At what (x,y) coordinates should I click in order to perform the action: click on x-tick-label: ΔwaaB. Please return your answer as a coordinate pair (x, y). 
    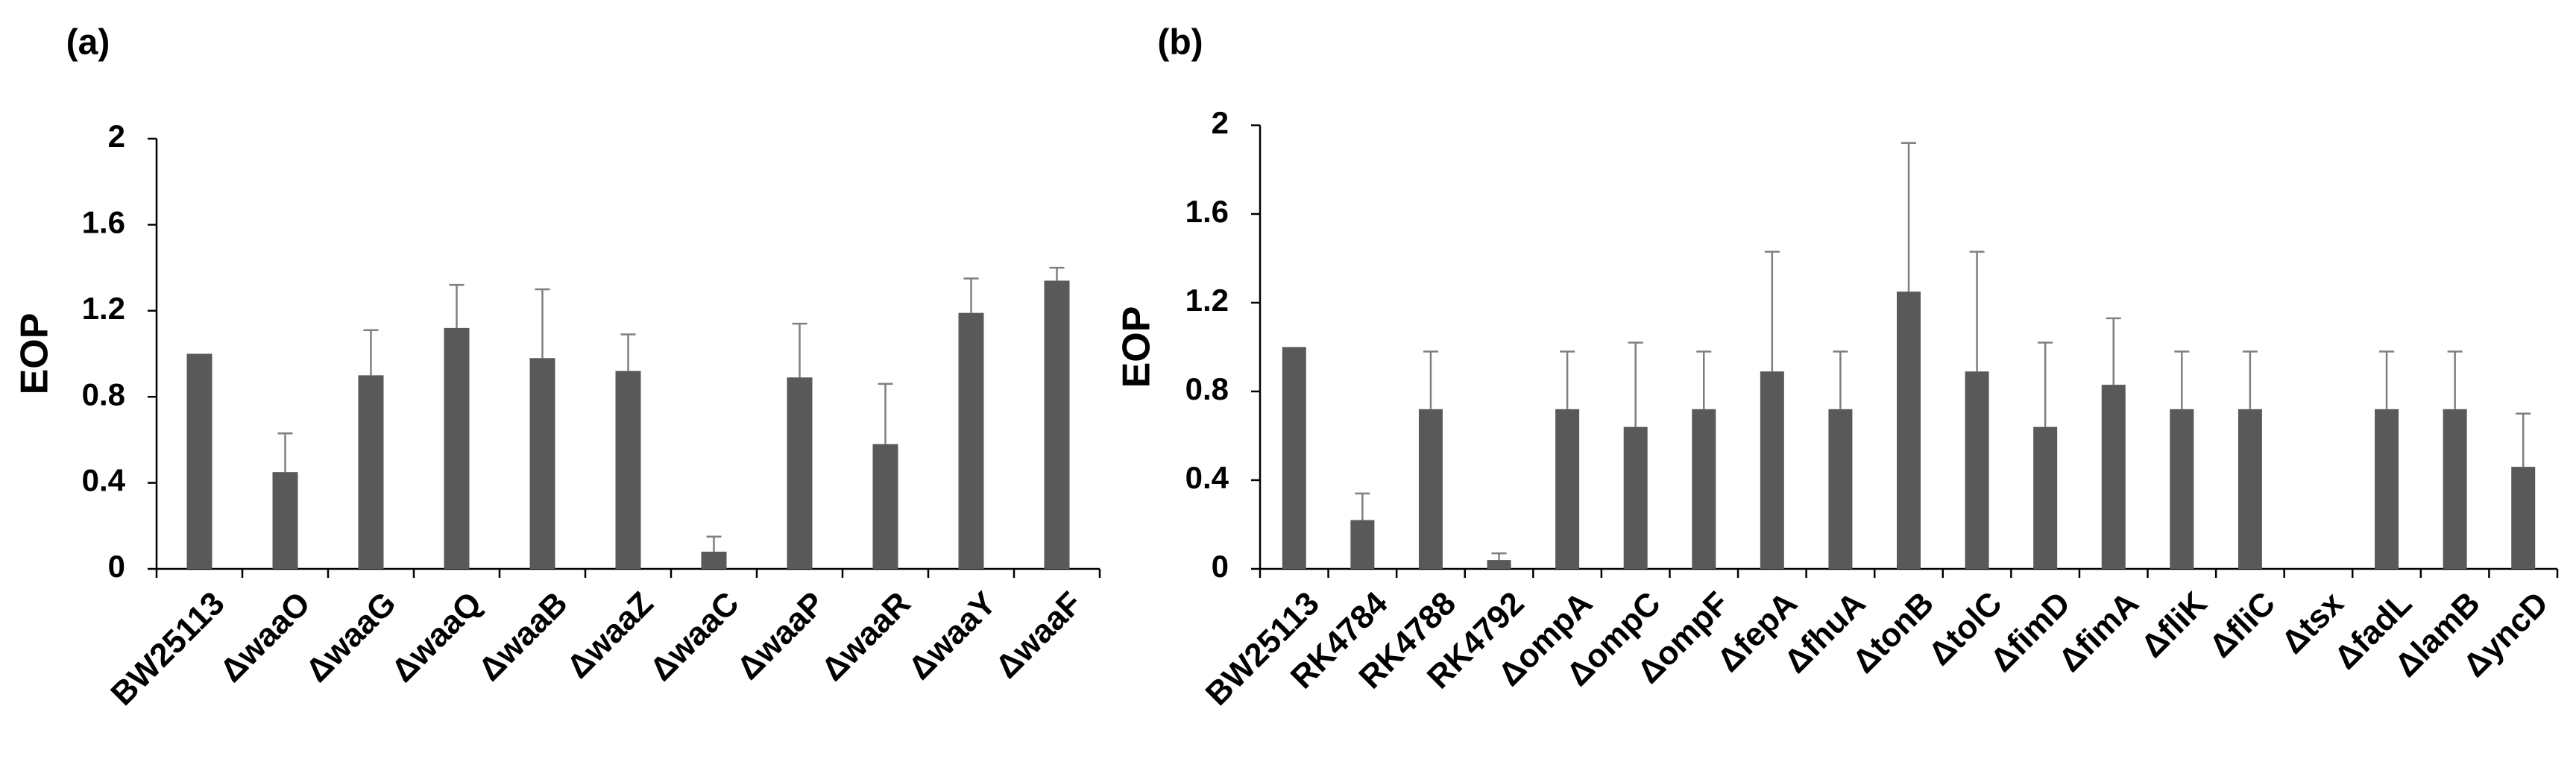
    Looking at the image, I should click on (522, 636).